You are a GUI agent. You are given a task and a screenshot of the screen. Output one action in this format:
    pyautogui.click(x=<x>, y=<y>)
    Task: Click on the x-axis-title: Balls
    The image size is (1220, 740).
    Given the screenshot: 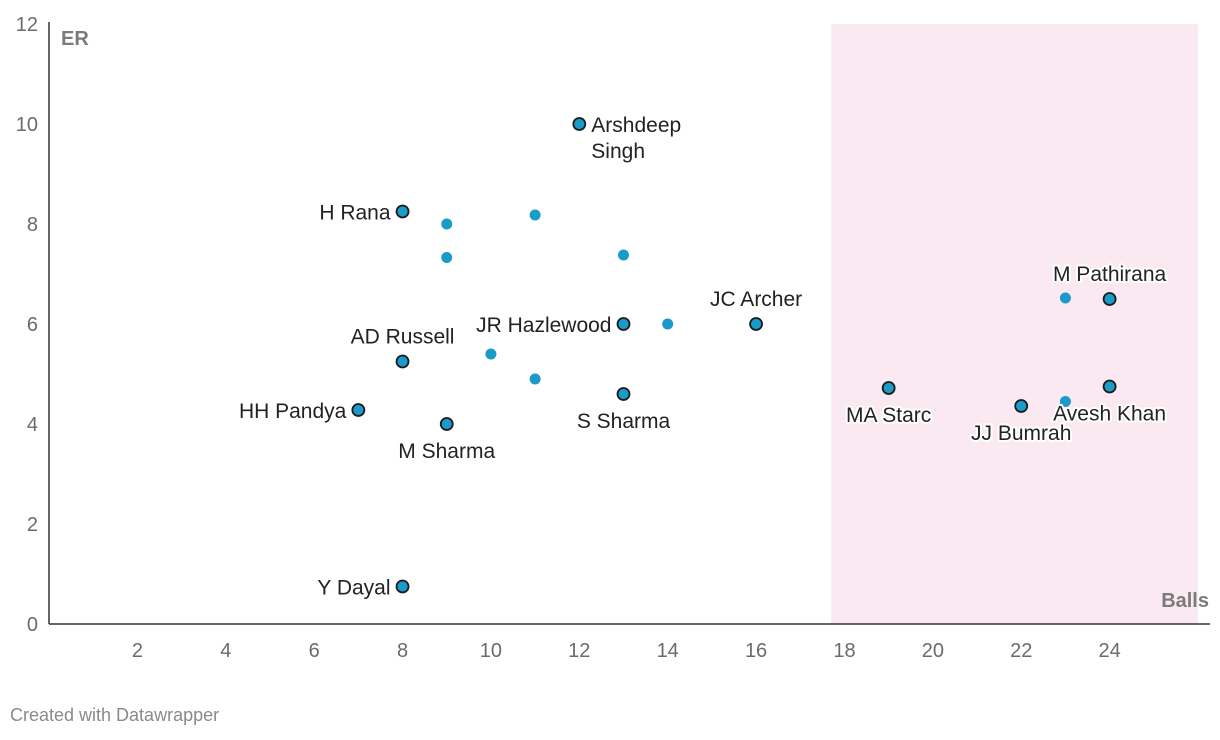 What is the action you would take?
    pyautogui.click(x=1185, y=601)
    